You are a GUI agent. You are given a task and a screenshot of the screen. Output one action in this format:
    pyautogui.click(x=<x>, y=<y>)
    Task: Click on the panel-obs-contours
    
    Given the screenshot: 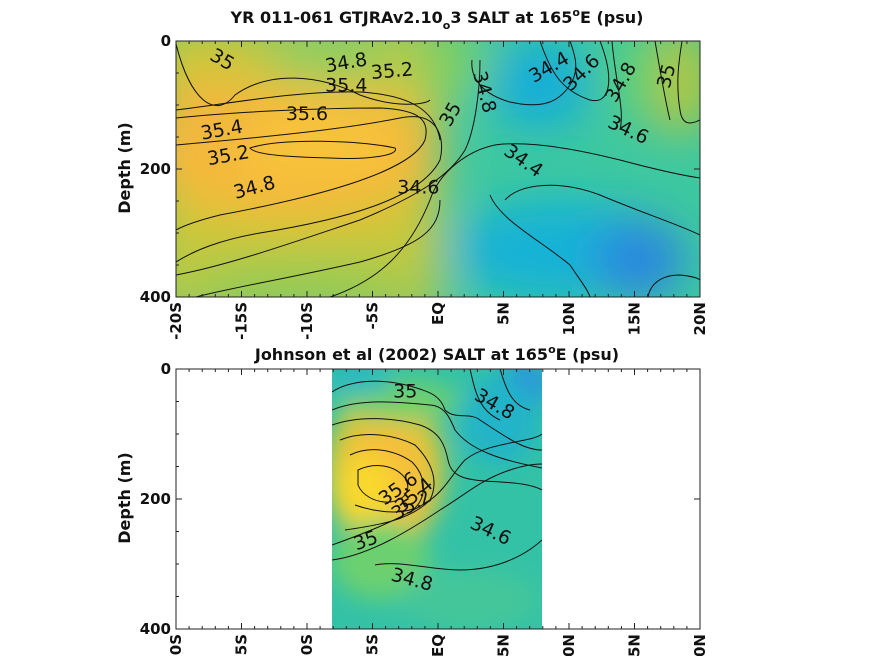 What is the action you would take?
    pyautogui.click(x=437, y=470)
    